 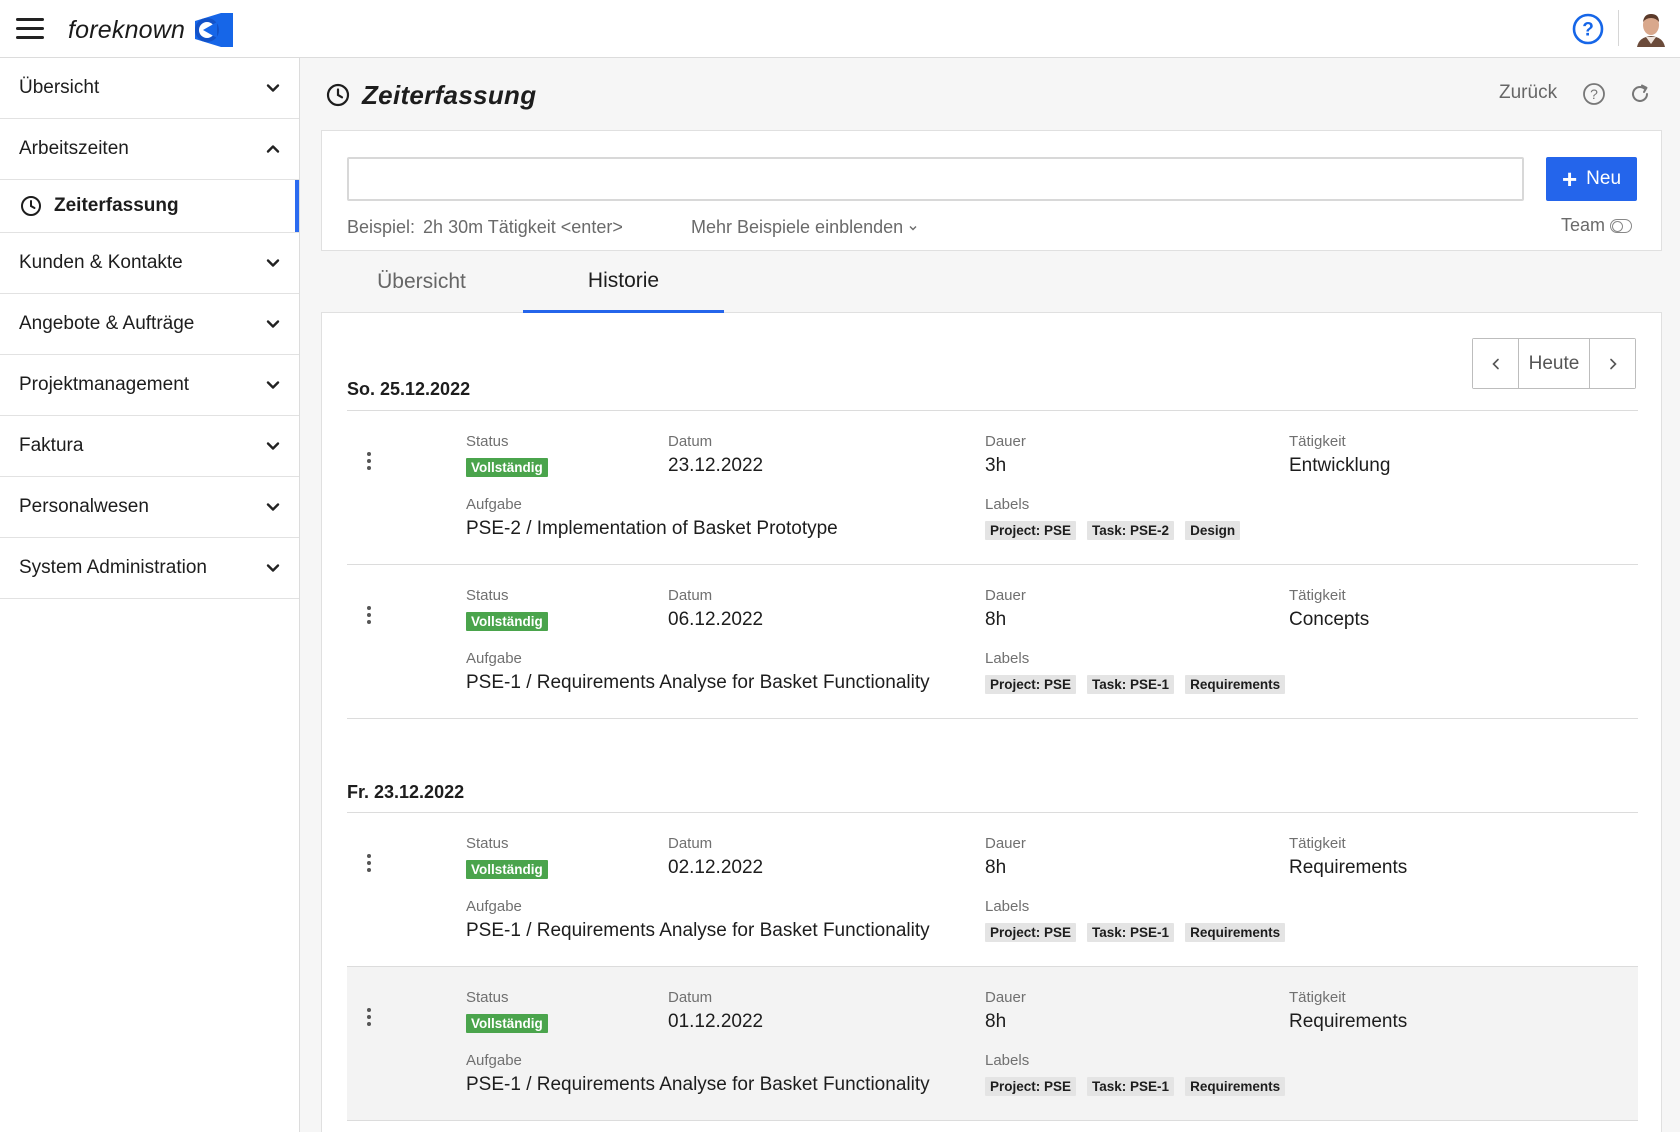 What do you see at coordinates (214, 30) in the screenshot?
I see `logo-mark-icon` at bounding box center [214, 30].